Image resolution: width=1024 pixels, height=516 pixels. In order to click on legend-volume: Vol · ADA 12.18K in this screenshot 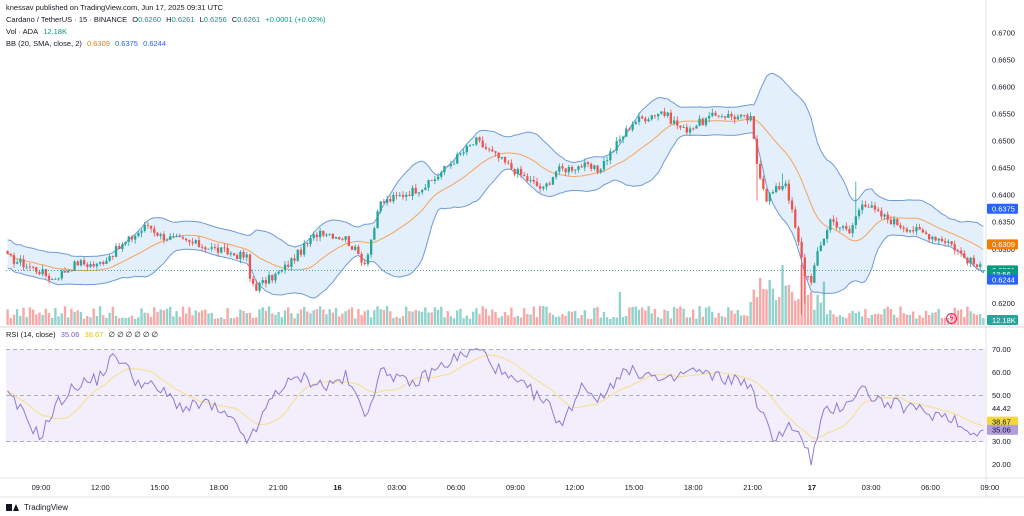, I will do `click(38, 31)`.